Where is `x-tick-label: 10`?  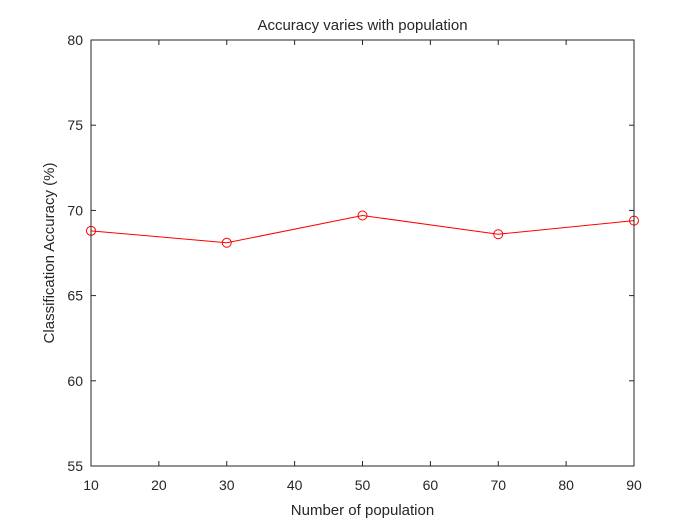 x-tick-label: 10 is located at coordinates (91, 485).